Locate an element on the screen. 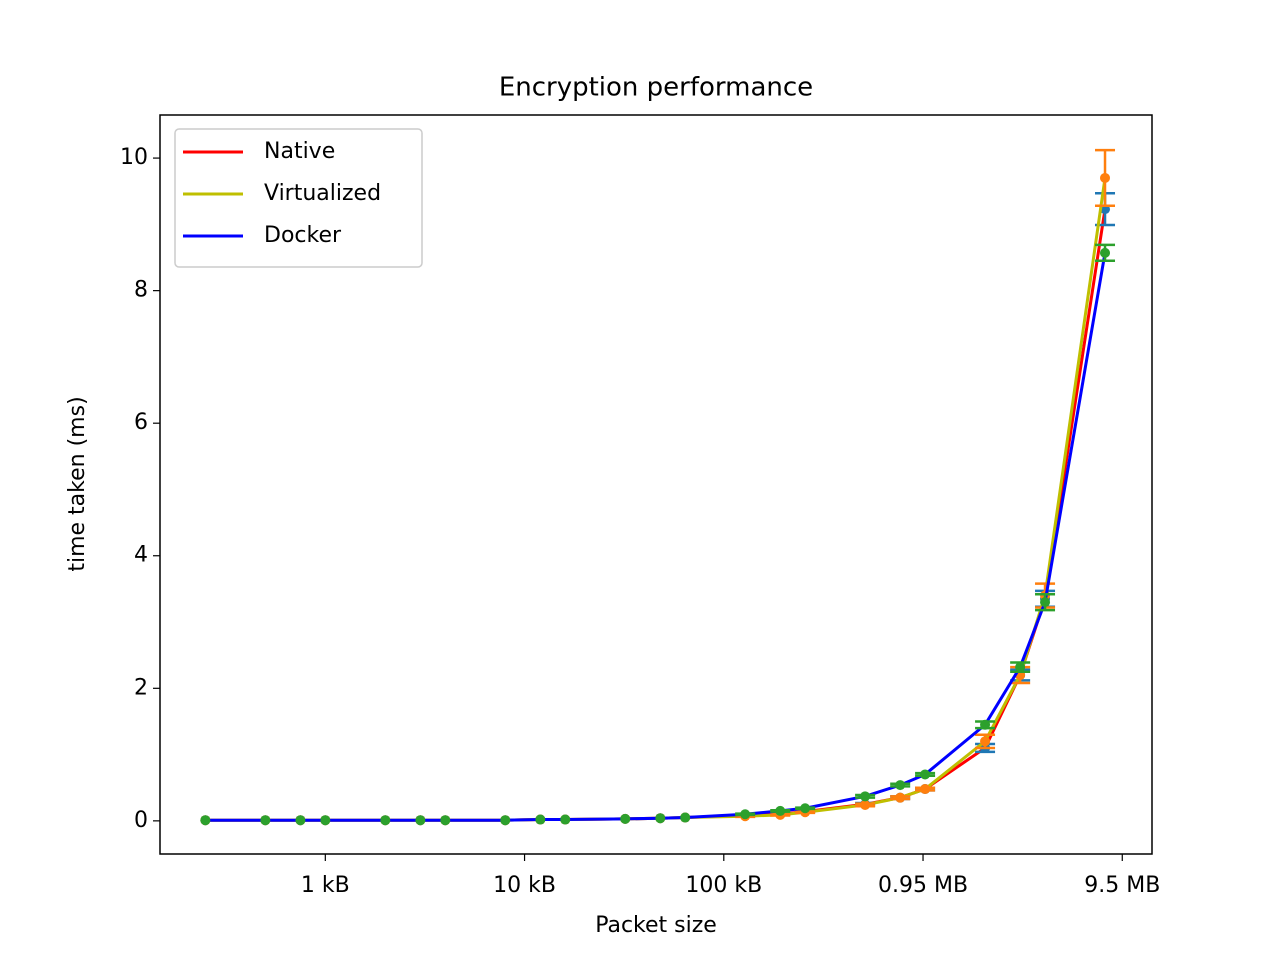 The width and height of the screenshot is (1280, 960). x-axis-label: Packet size is located at coordinates (656, 925).